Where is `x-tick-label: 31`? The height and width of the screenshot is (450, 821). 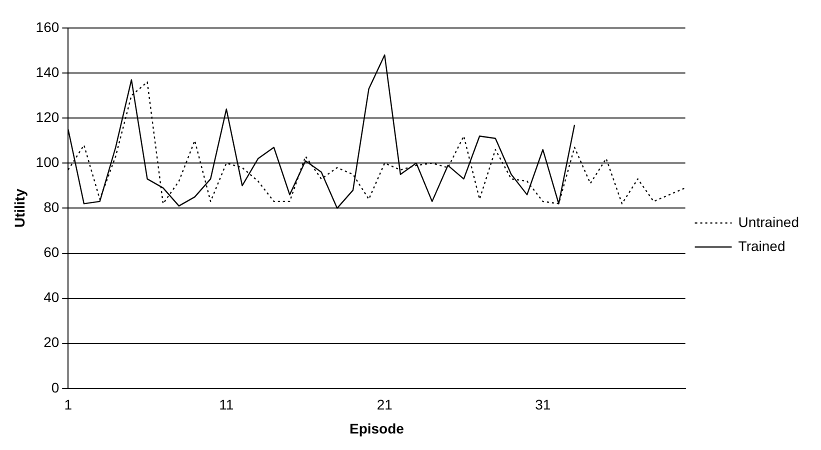
x-tick-label: 31 is located at coordinates (543, 404).